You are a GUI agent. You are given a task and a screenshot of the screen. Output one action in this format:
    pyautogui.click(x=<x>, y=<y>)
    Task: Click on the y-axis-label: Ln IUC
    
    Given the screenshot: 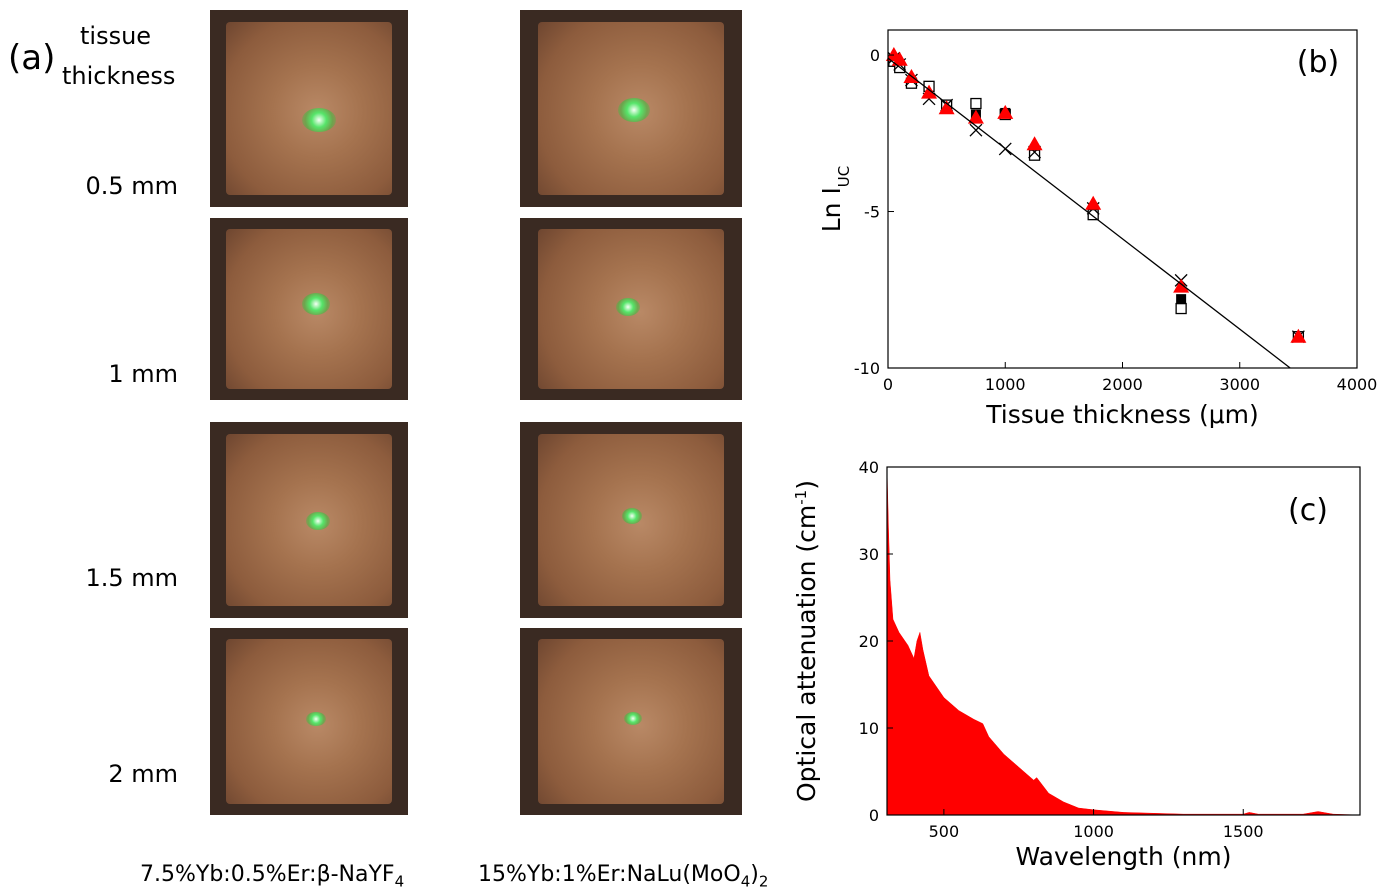 What is the action you would take?
    pyautogui.click(x=835, y=199)
    